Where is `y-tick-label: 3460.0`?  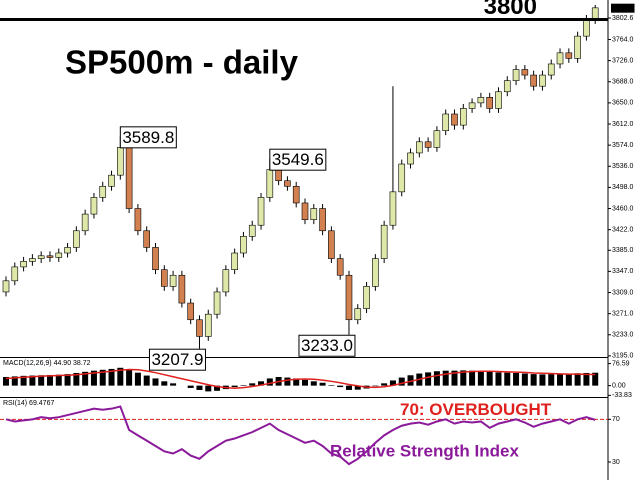 y-tick-label: 3460.0 is located at coordinates (623, 208).